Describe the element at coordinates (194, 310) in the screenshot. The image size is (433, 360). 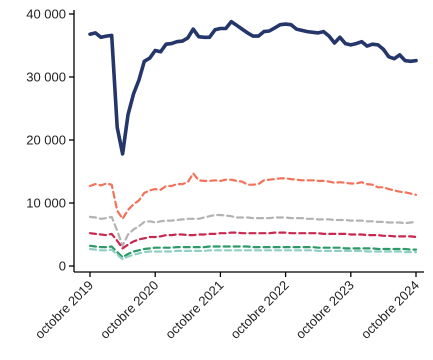
I see `x-tick-label: octobre 2021` at that location.